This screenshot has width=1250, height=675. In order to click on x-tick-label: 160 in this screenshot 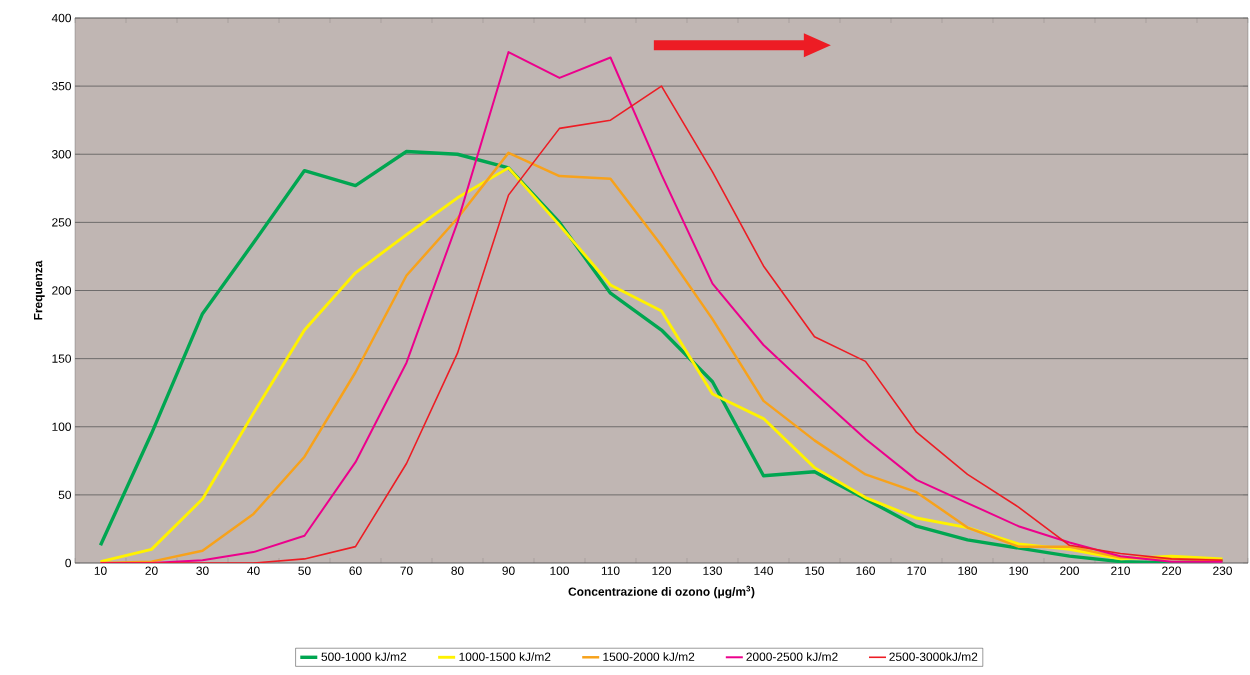, I will do `click(865, 570)`.